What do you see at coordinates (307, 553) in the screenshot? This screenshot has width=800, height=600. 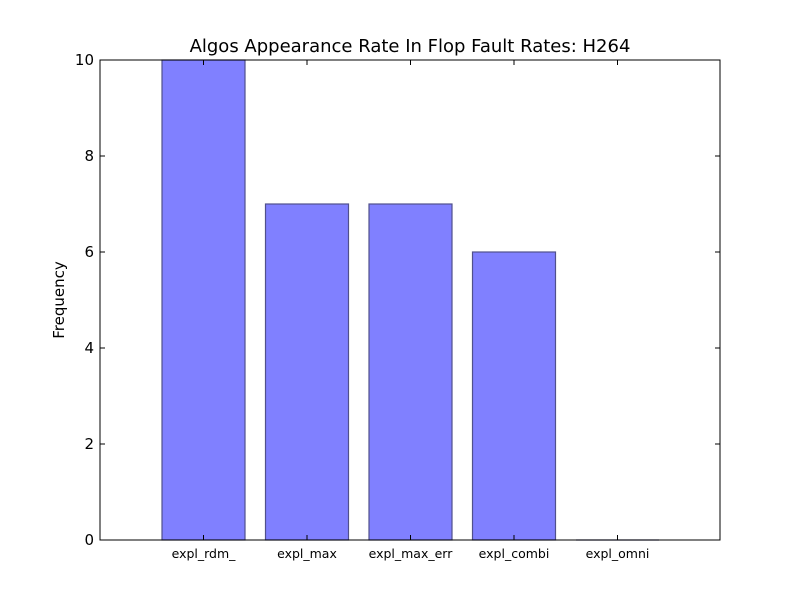 I see `x-tick-label: expl_max` at bounding box center [307, 553].